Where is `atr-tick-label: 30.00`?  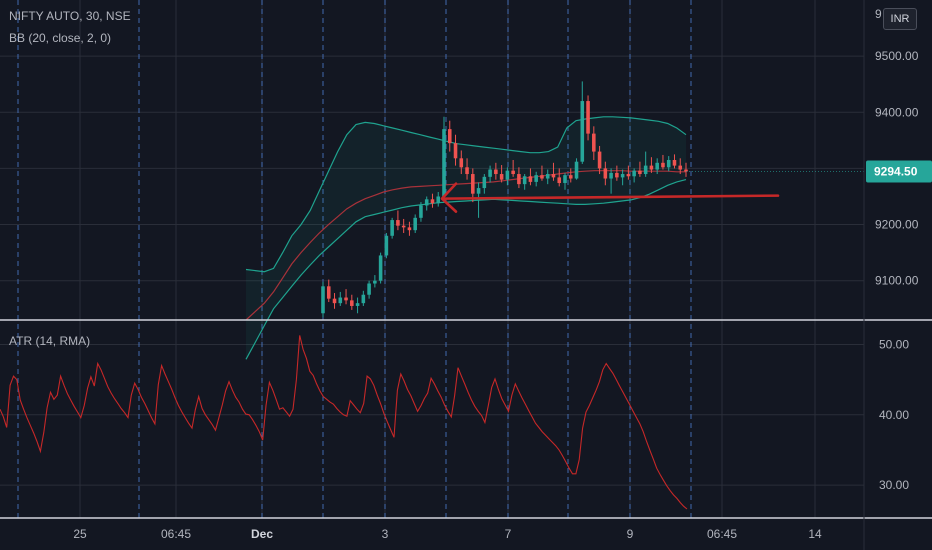
atr-tick-label: 30.00 is located at coordinates (894, 485).